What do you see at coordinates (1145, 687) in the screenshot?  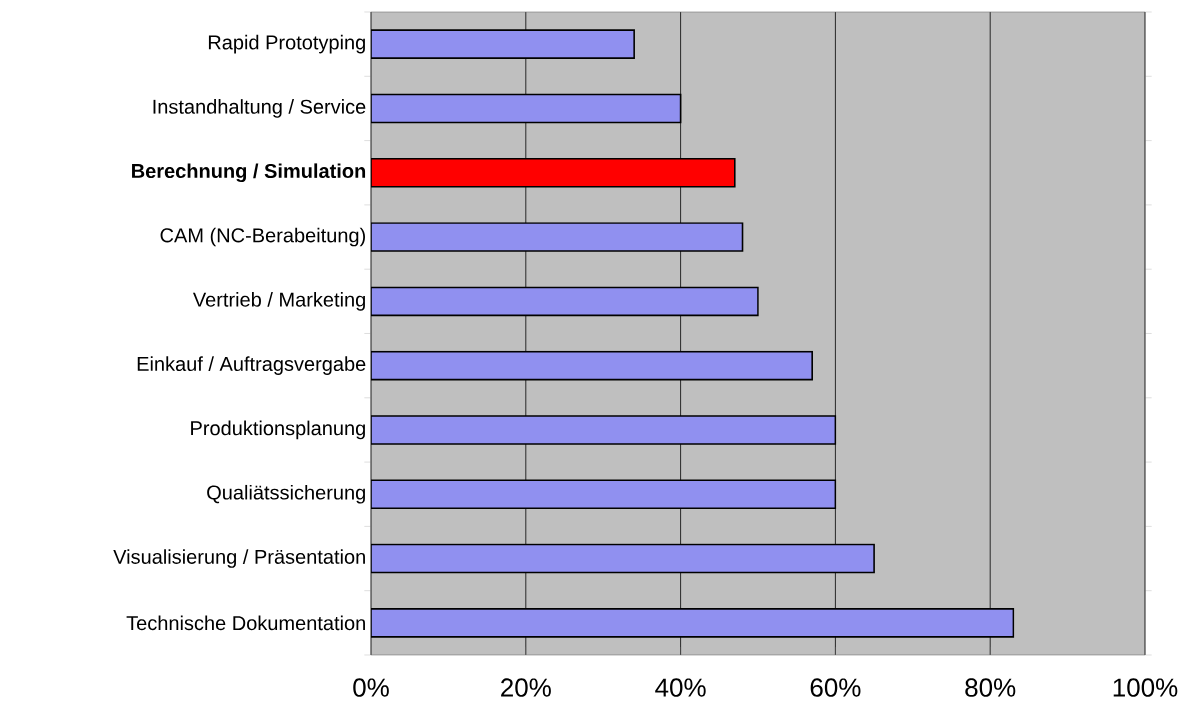 I see `x-tick-label: 100%` at bounding box center [1145, 687].